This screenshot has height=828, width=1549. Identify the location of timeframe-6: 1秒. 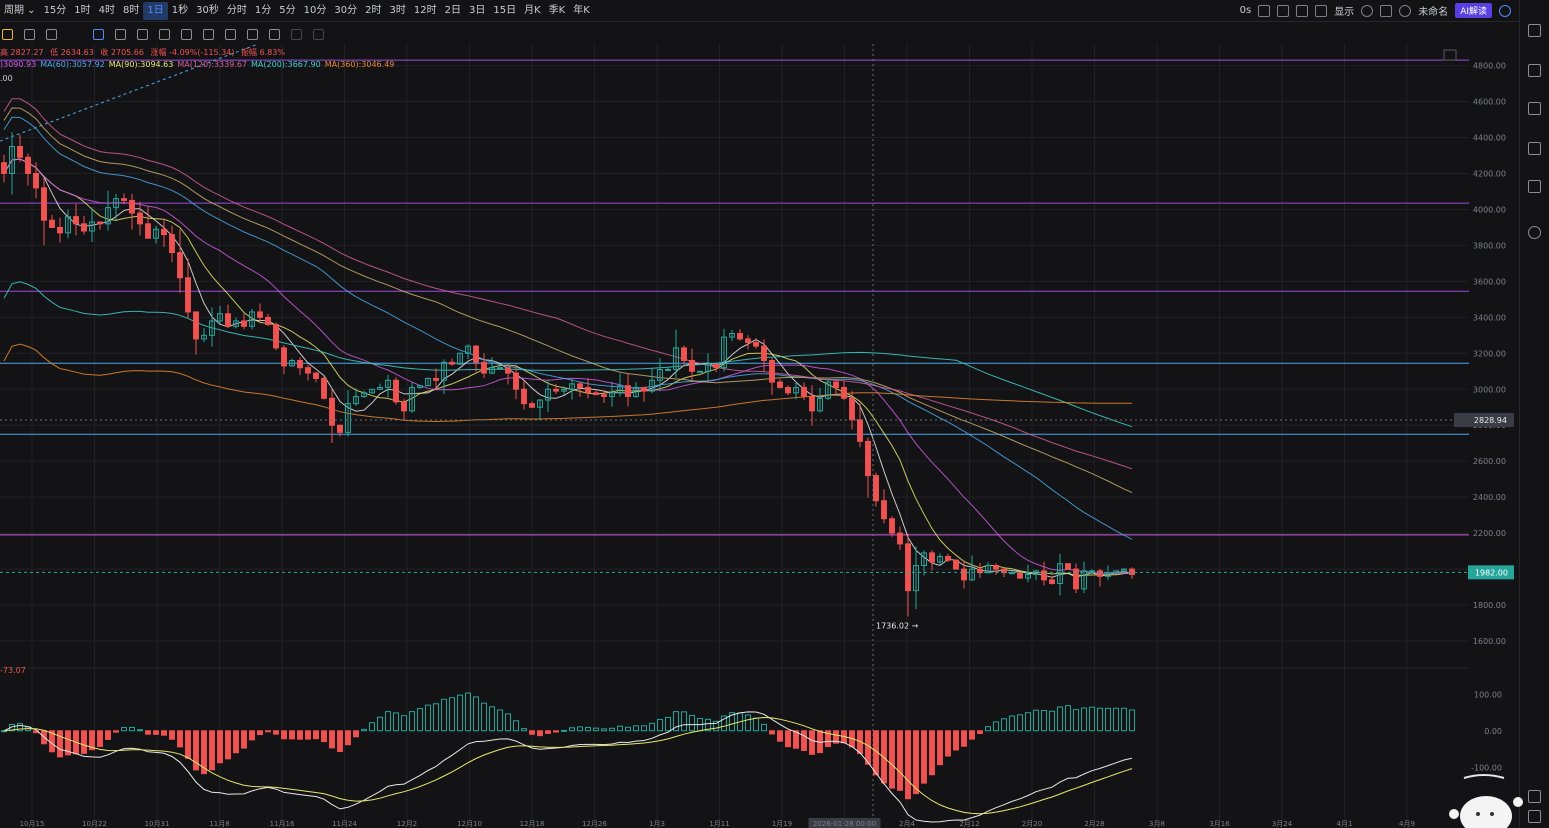
(180, 10).